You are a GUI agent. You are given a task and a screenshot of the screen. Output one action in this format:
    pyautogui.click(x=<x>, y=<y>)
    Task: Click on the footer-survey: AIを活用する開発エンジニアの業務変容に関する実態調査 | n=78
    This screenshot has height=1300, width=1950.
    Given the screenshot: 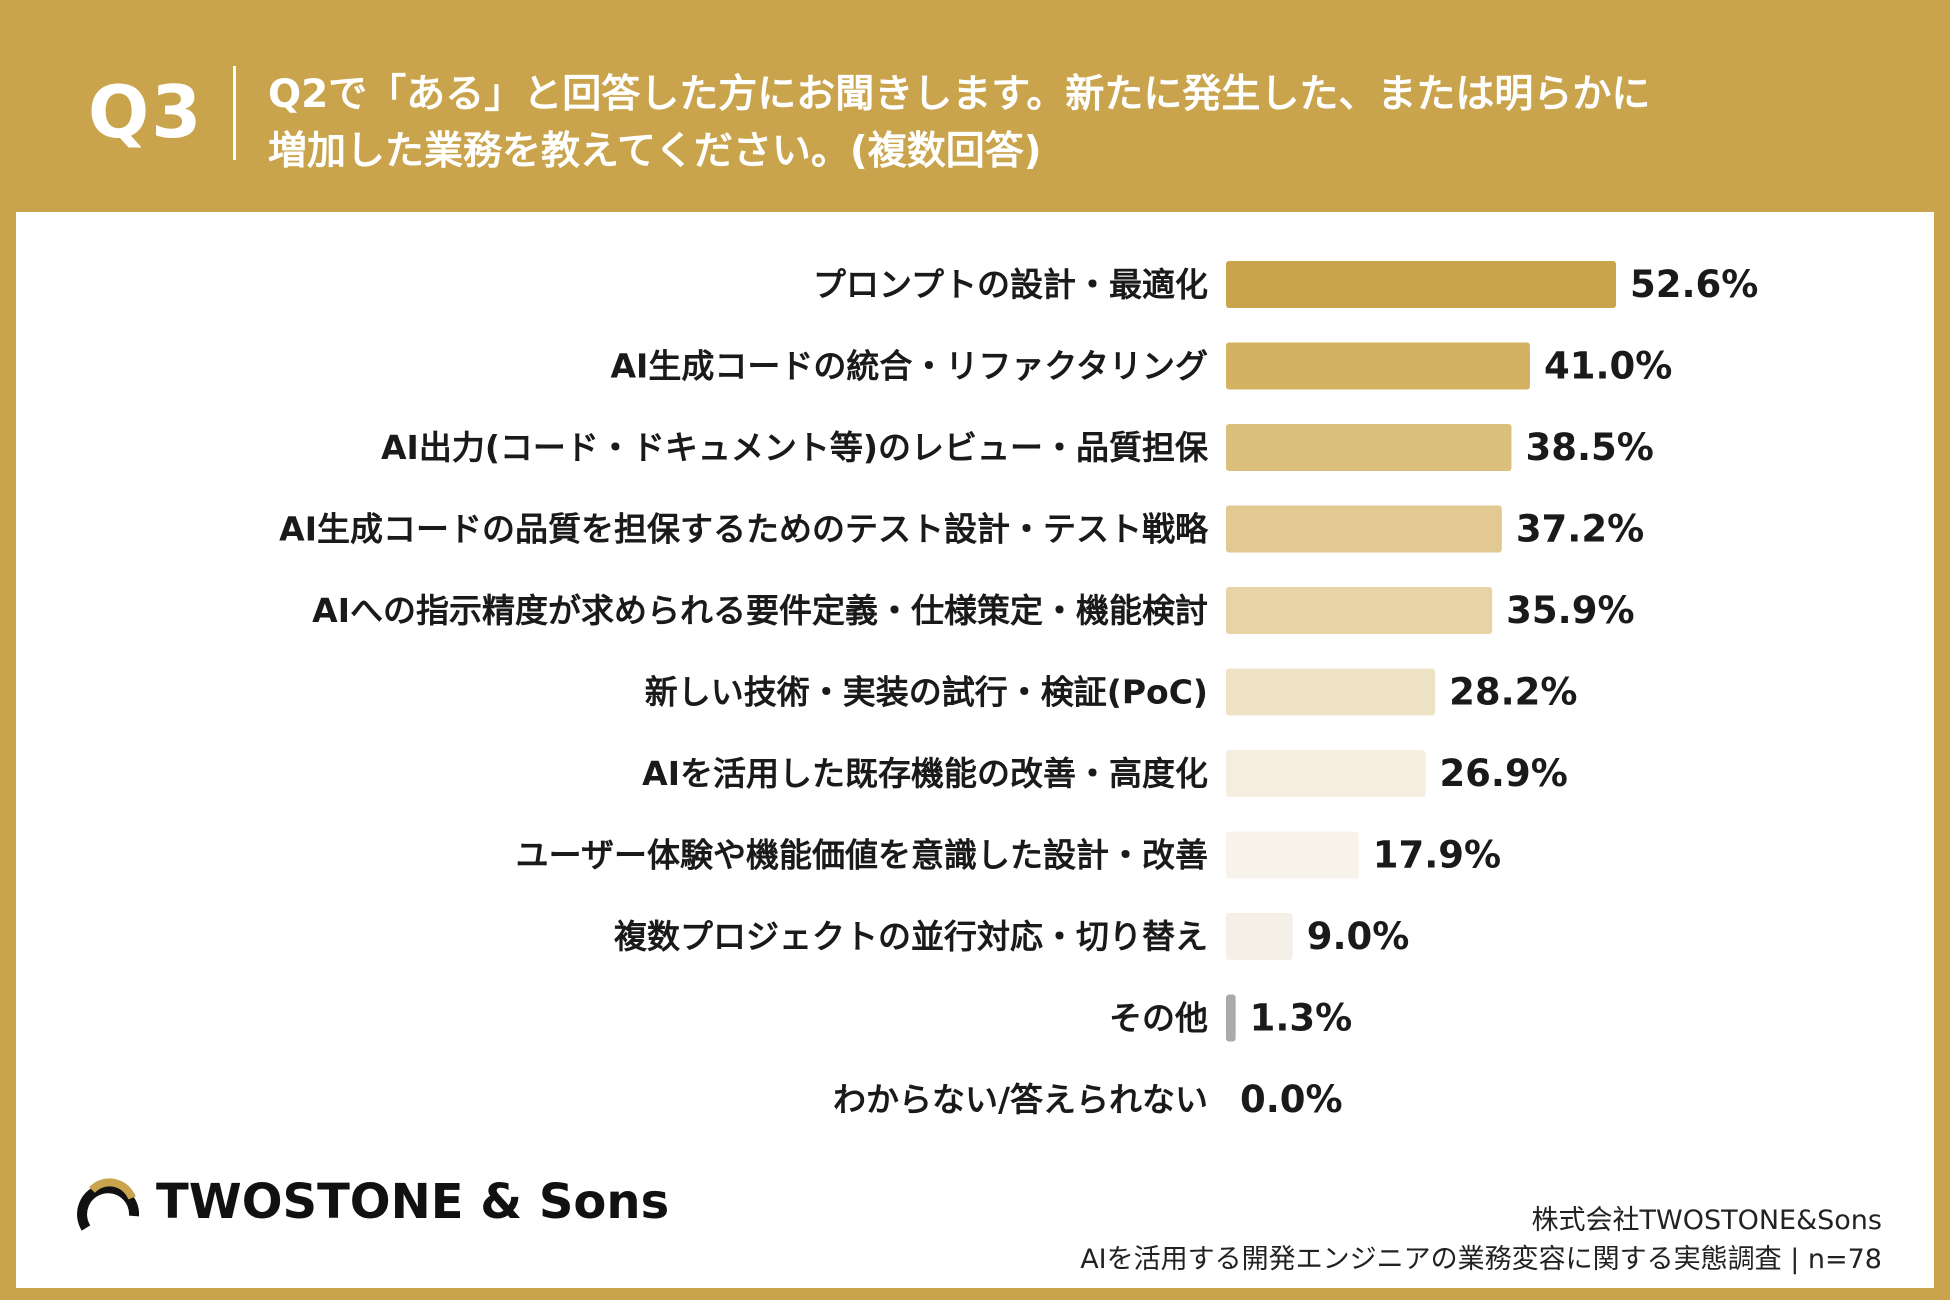 What is the action you would take?
    pyautogui.click(x=1481, y=1259)
    